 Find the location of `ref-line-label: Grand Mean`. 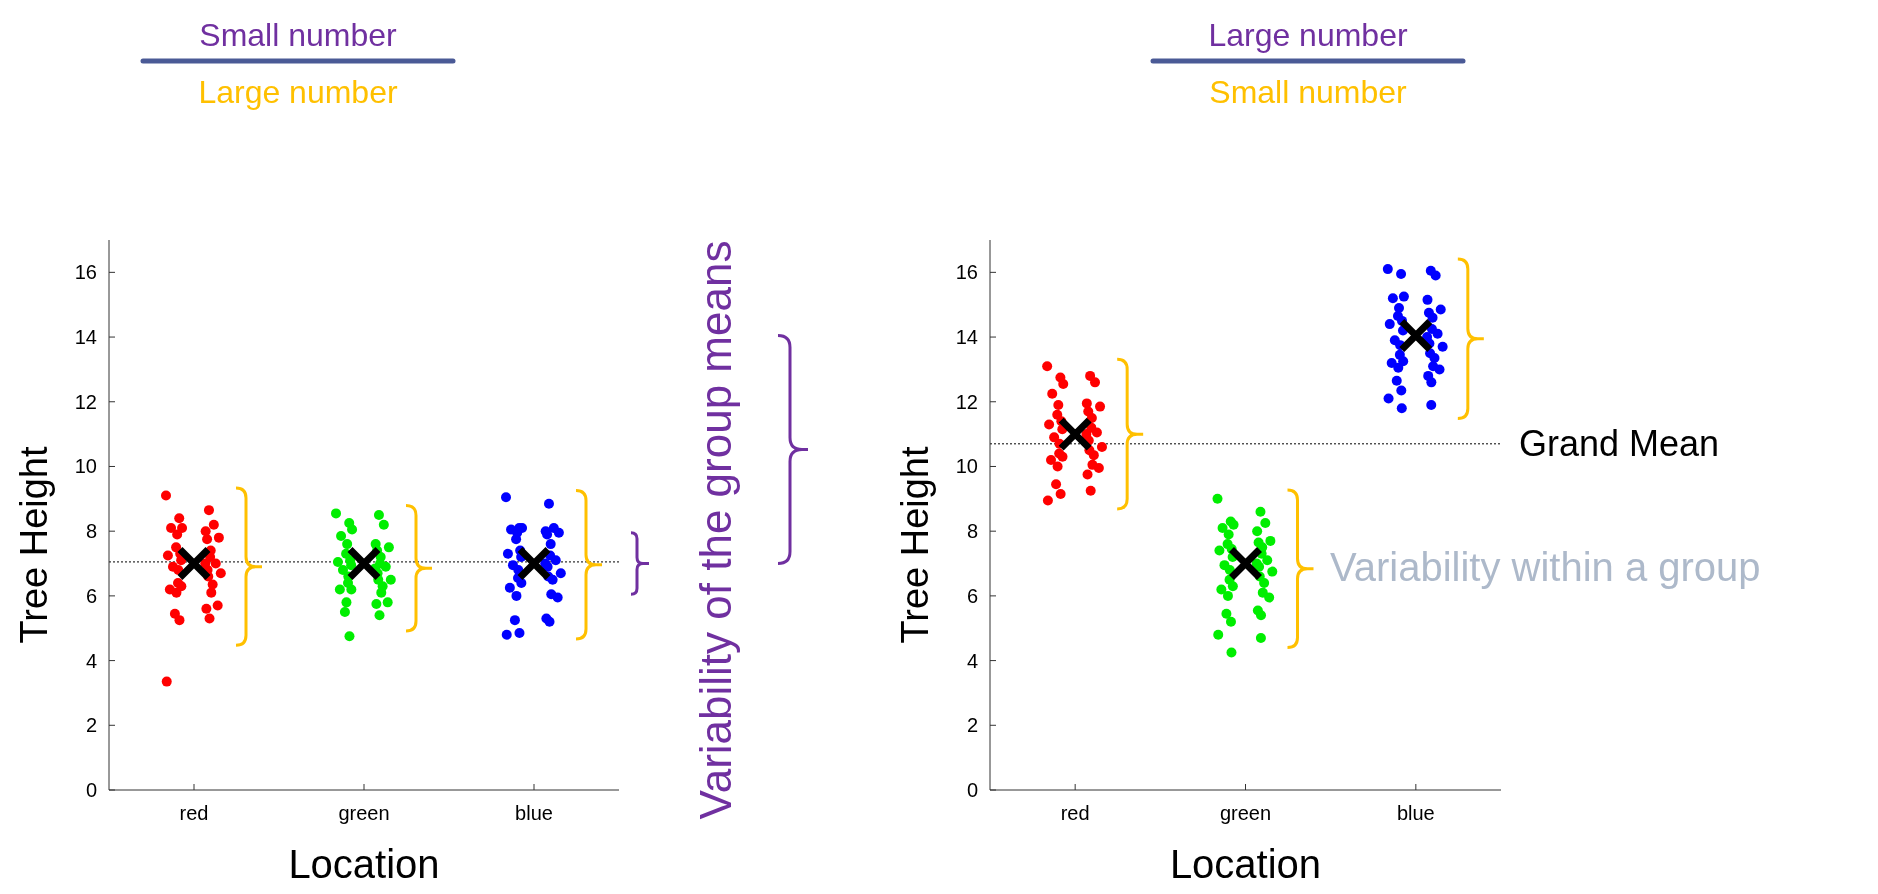

ref-line-label: Grand Mean is located at coordinates (1619, 443).